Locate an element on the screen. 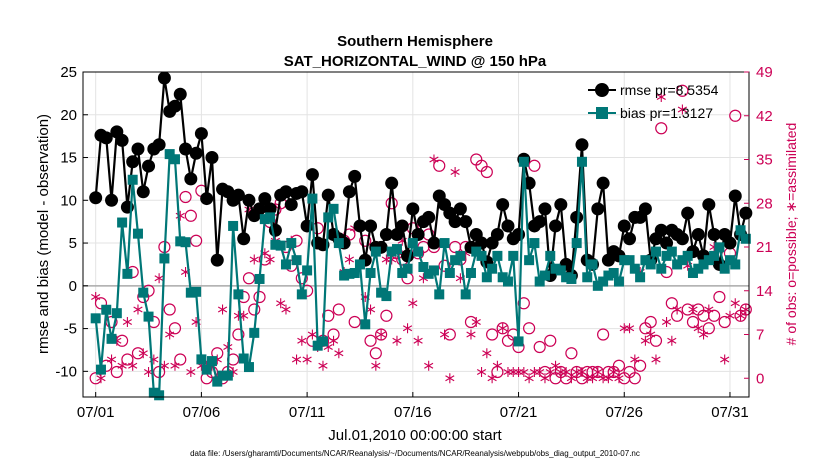 This screenshot has height=470, width=830. legend: rmse pr=8.5354 bias pr=1.3127 is located at coordinates (653, 101).